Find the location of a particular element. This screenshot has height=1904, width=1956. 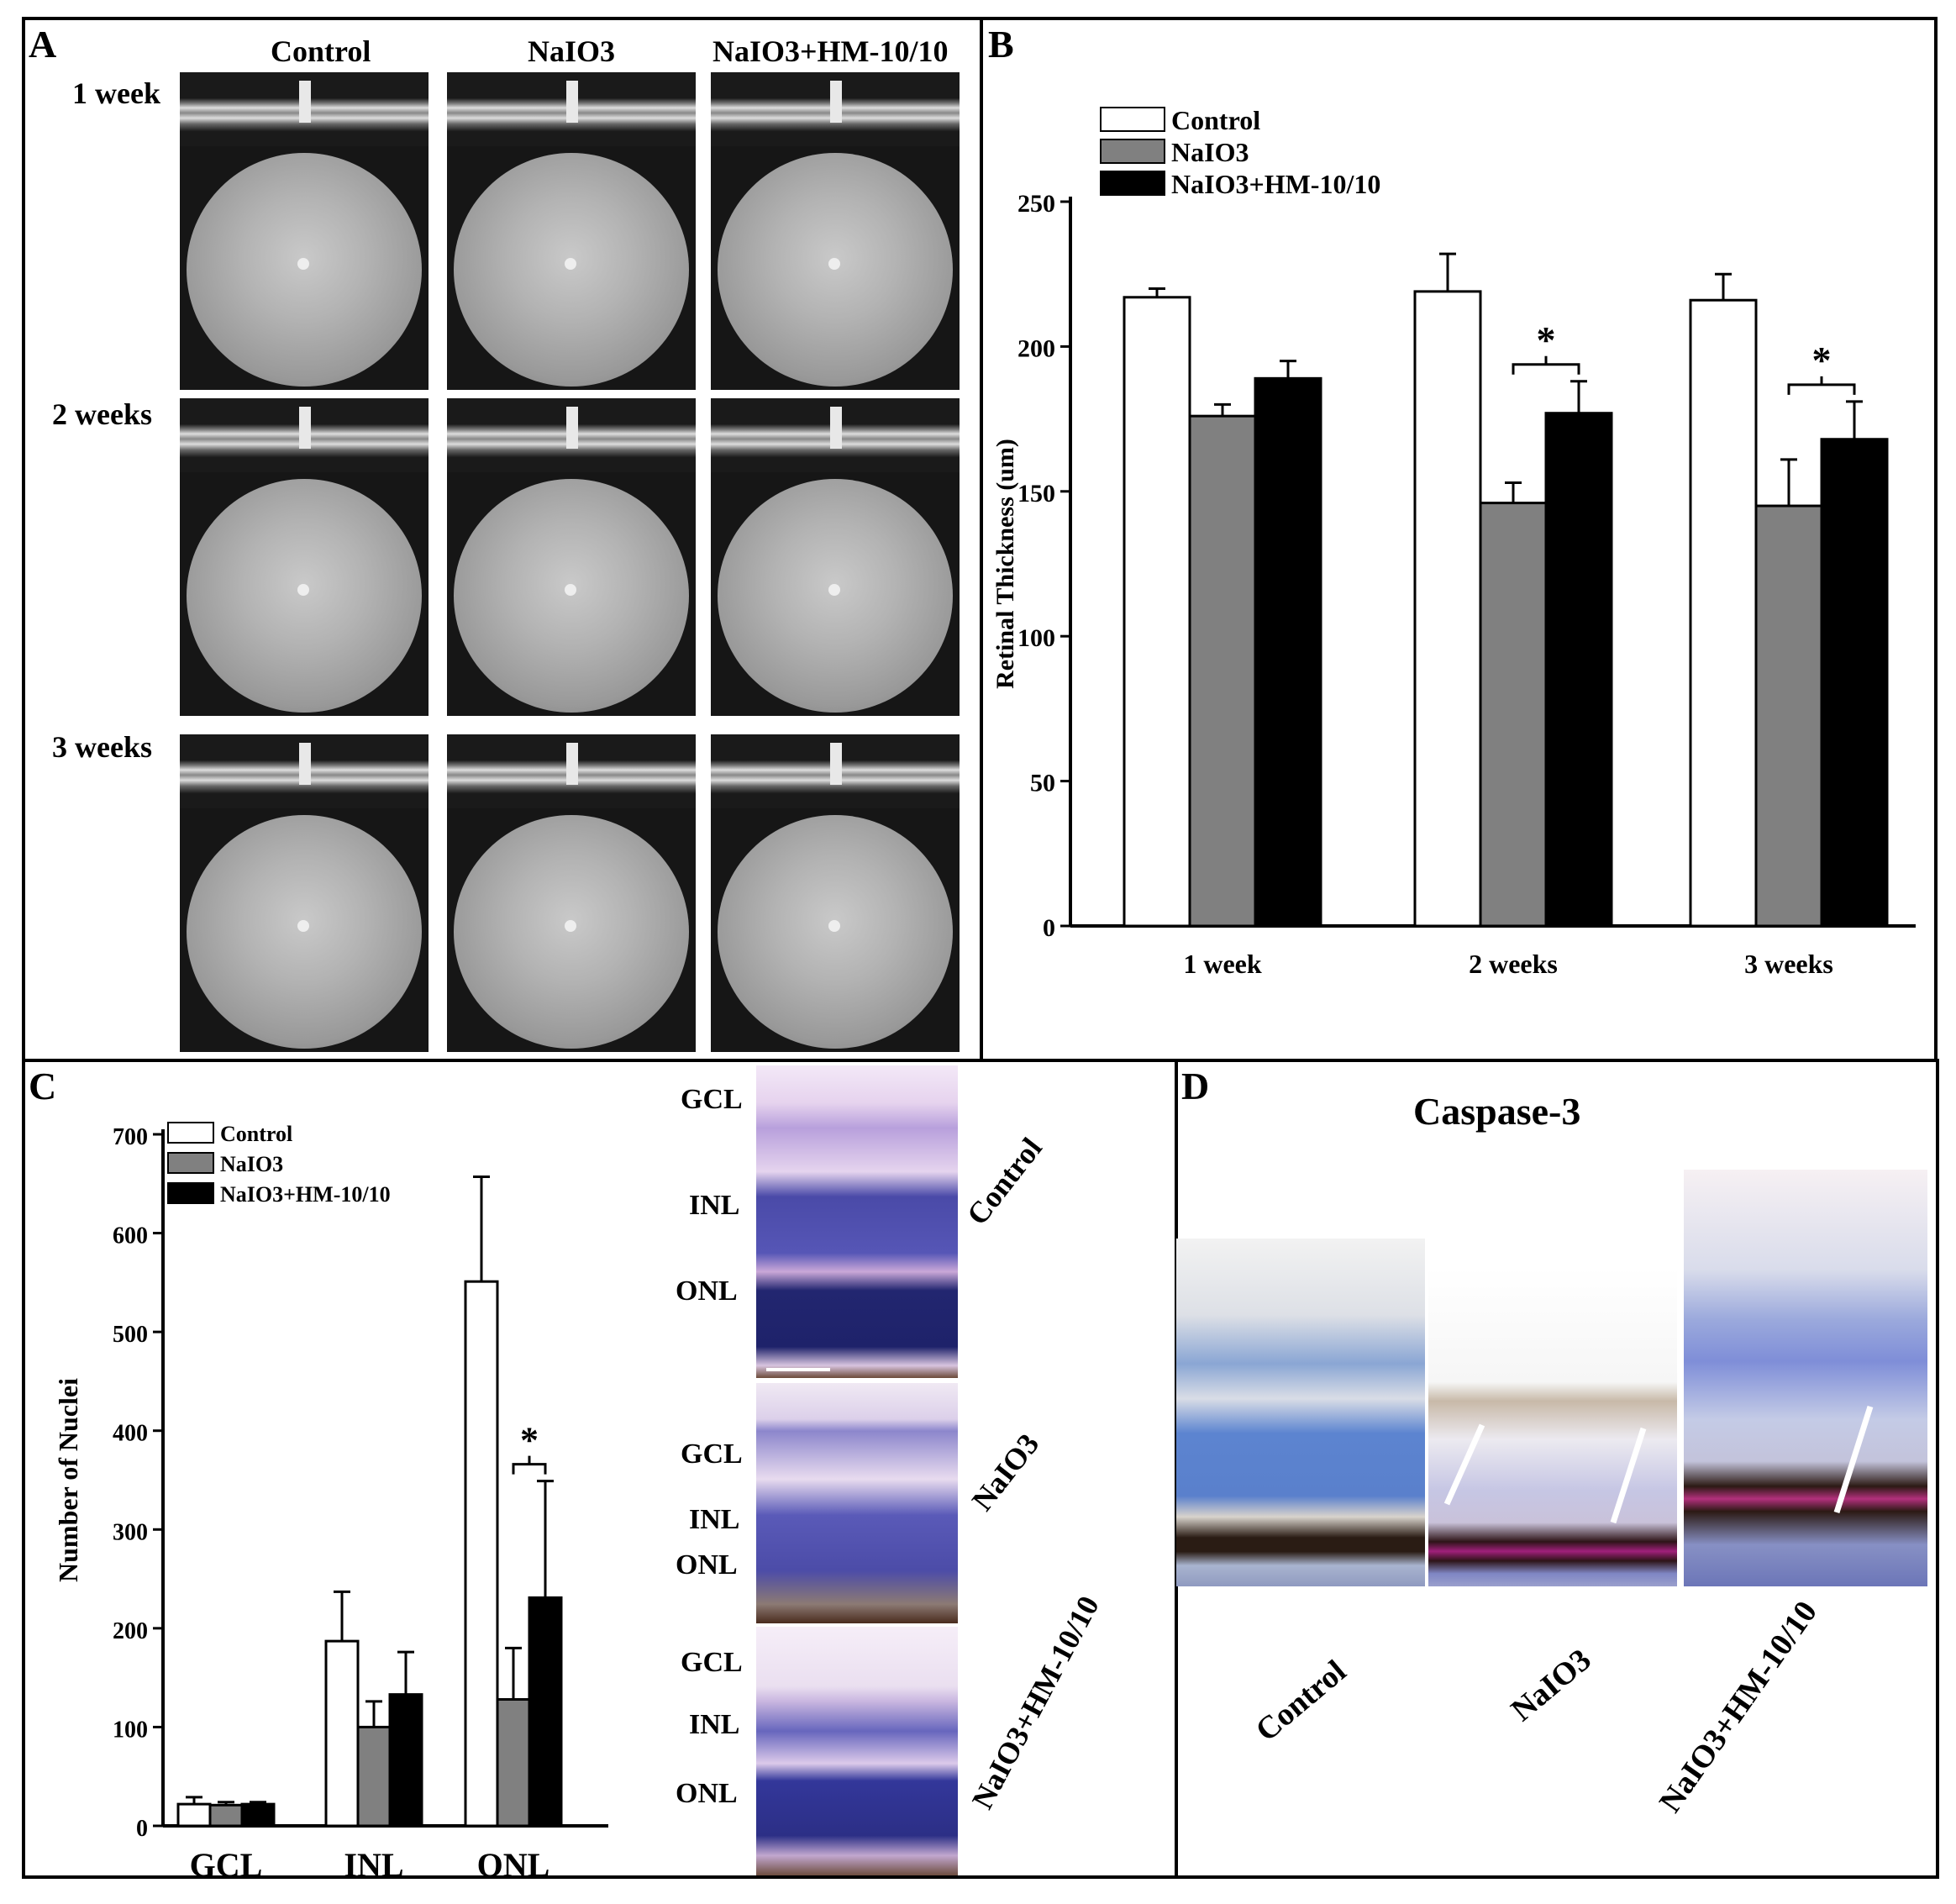

section-label-gcl-2: GCL is located at coordinates (712, 1454).